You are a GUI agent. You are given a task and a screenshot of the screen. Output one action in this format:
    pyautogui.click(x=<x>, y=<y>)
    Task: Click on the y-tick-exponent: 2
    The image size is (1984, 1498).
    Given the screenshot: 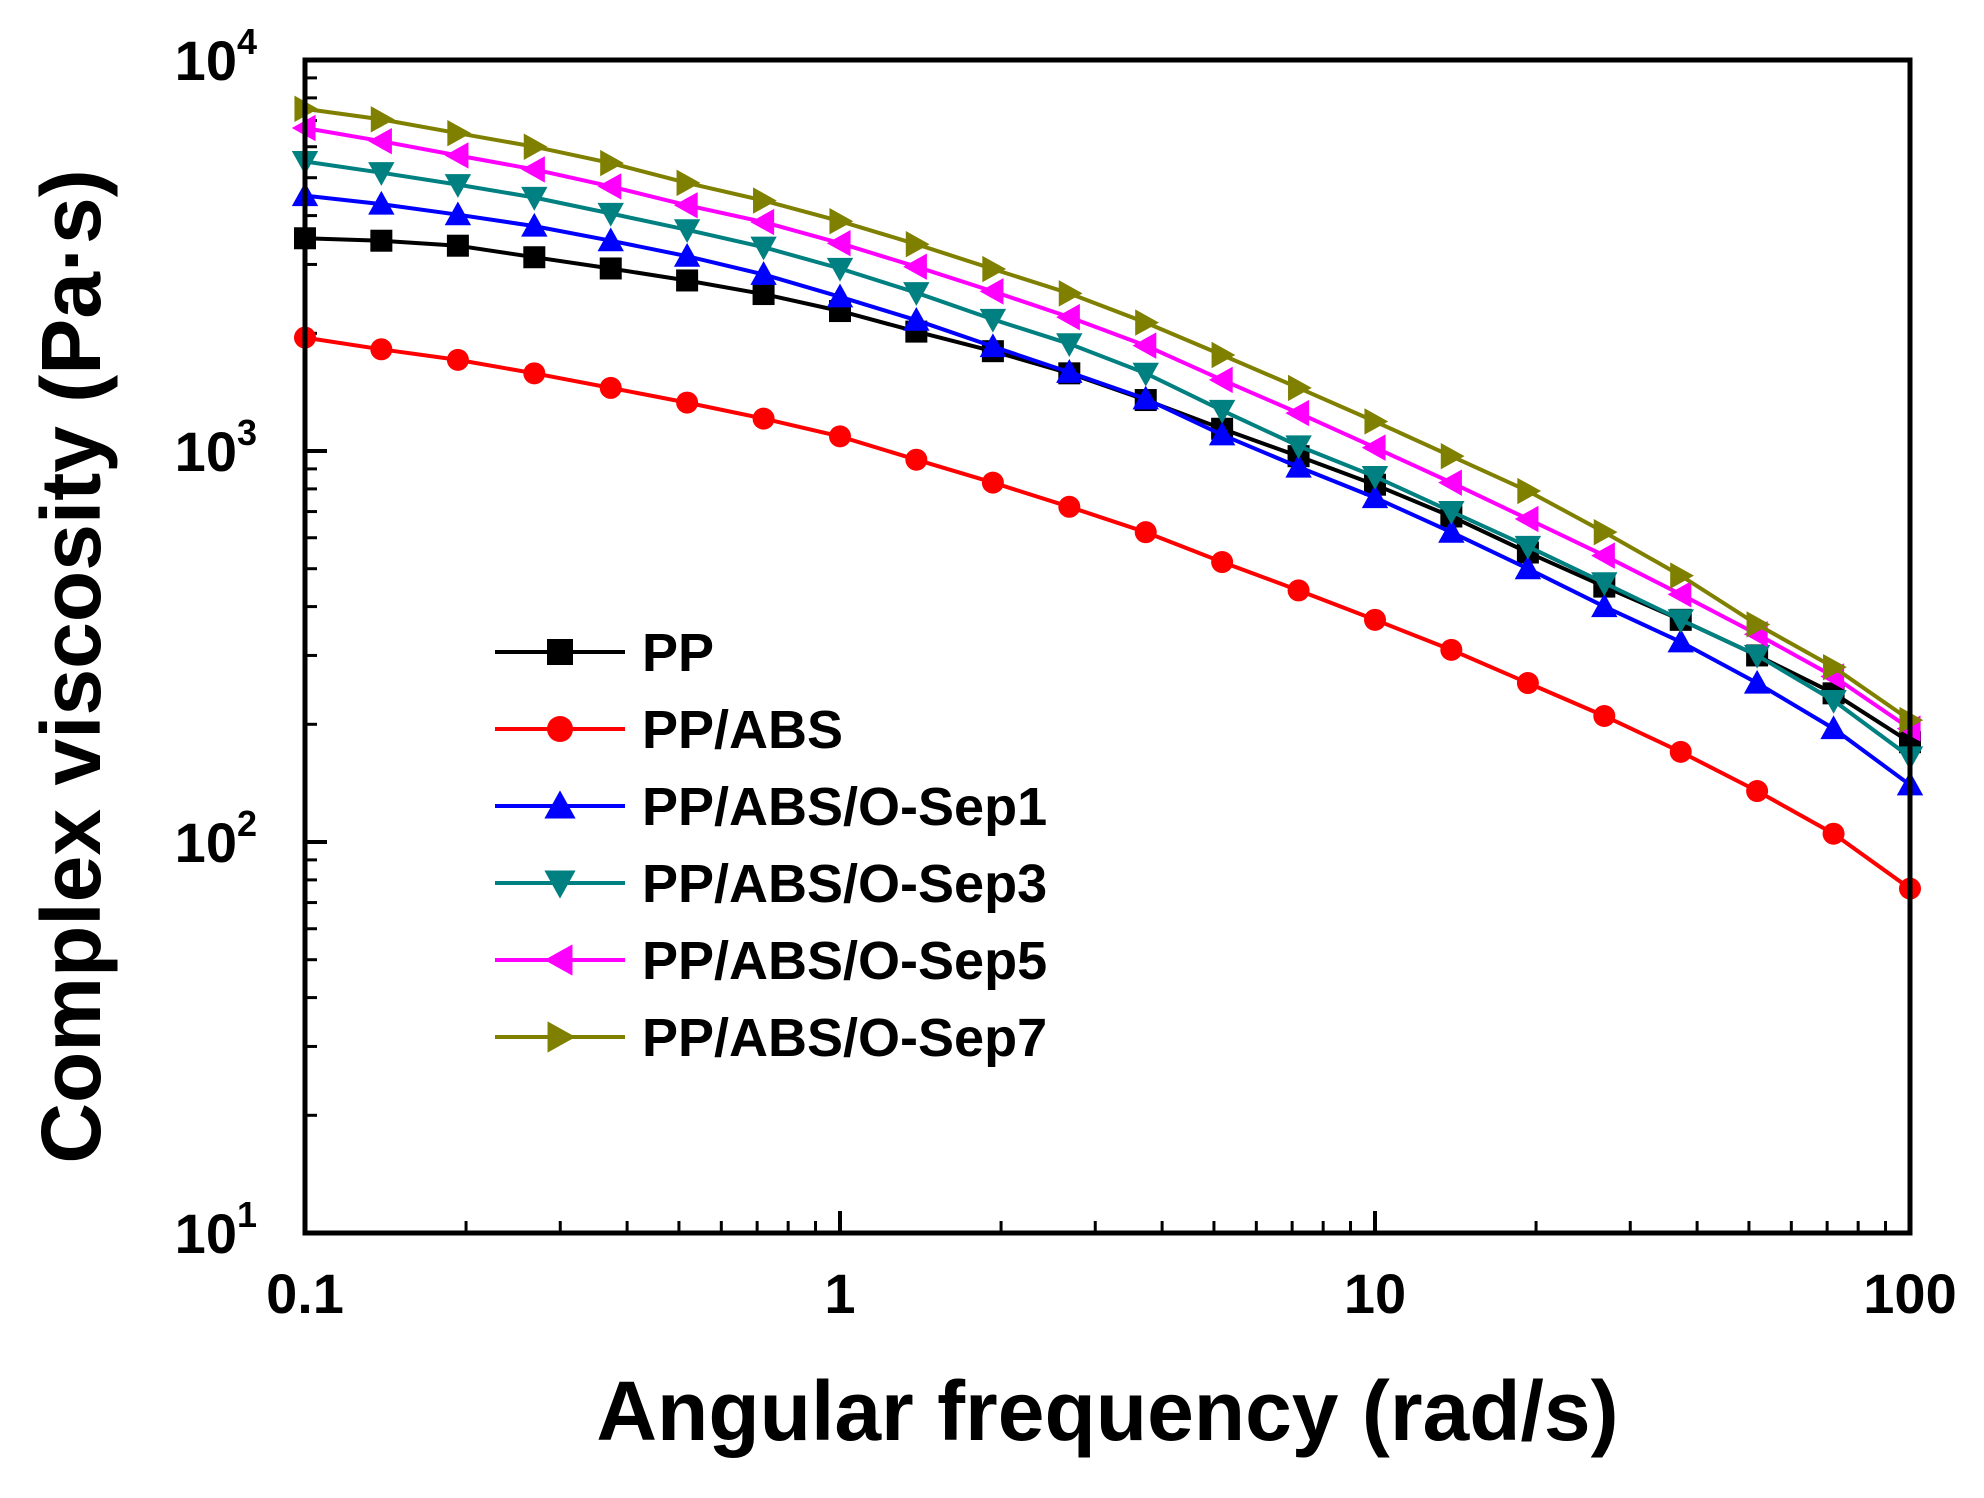 What is the action you would take?
    pyautogui.click(x=247, y=823)
    